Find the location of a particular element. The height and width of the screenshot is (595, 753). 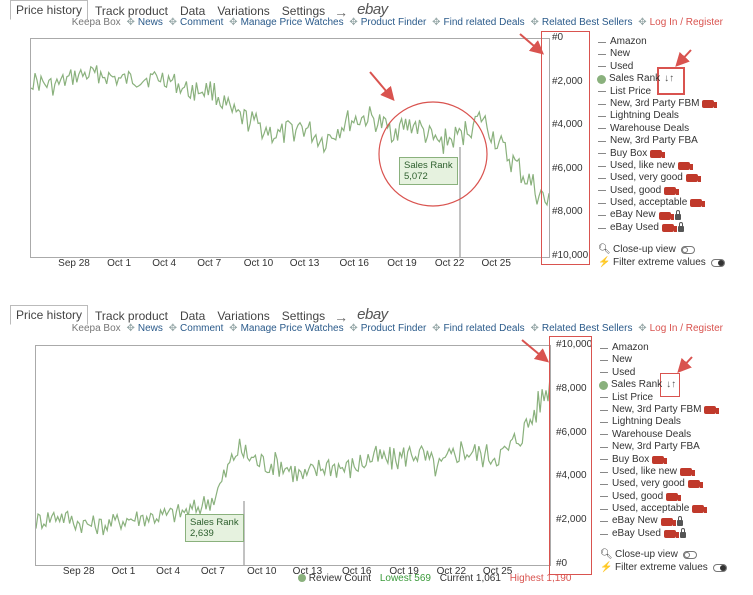

lock-icon is located at coordinates (682, 533).